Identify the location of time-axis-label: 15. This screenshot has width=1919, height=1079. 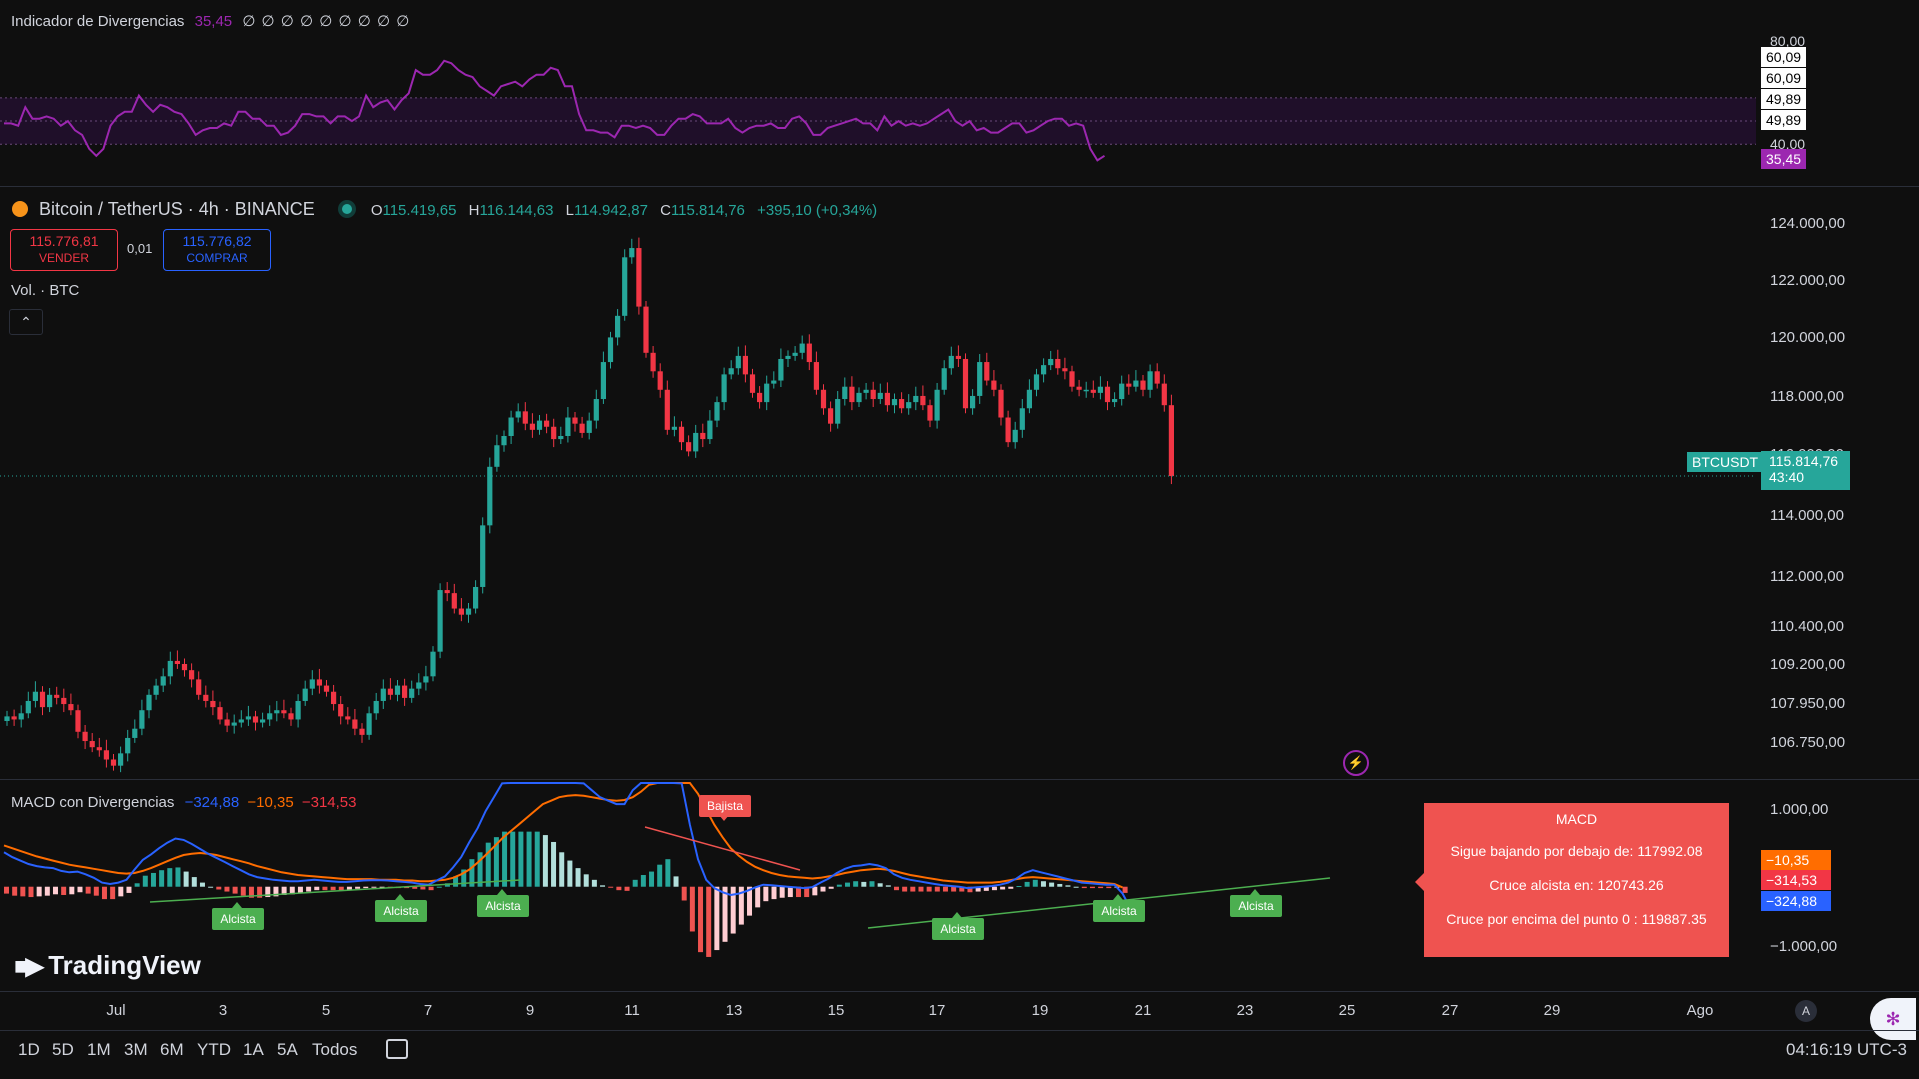
(836, 1010).